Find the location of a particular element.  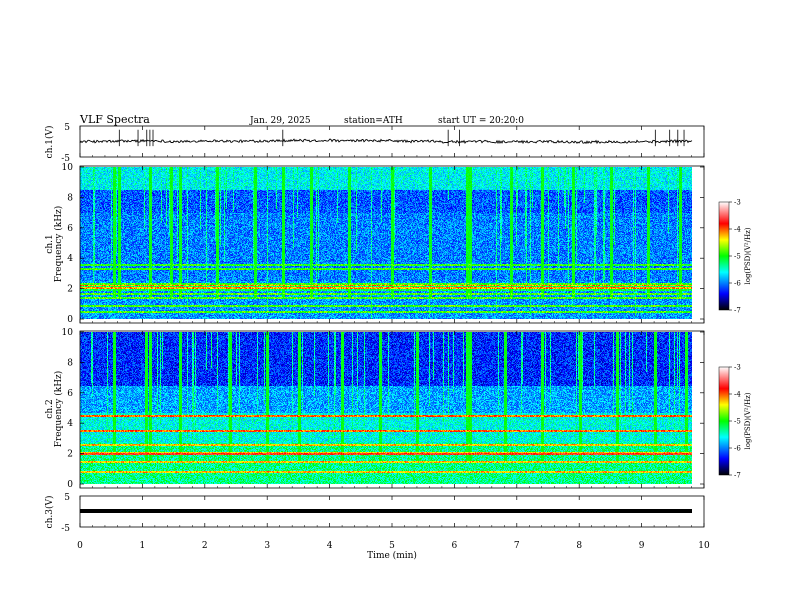

ch2-spectrogram-channel: ch.2 is located at coordinates (50, 408).